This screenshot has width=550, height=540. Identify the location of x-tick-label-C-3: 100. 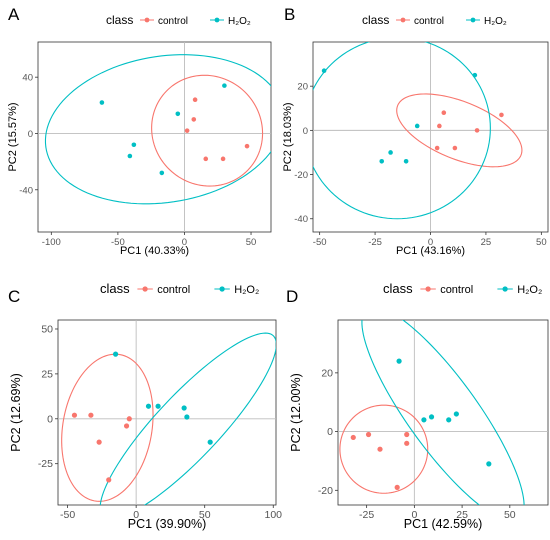
(273, 515).